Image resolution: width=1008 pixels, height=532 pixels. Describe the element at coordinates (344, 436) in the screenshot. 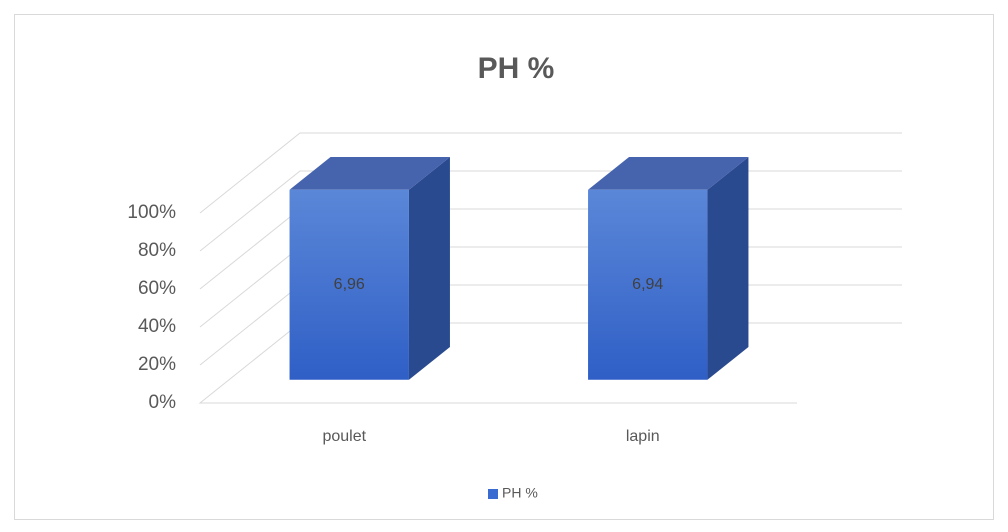

I see `x-tick-label: poulet` at that location.